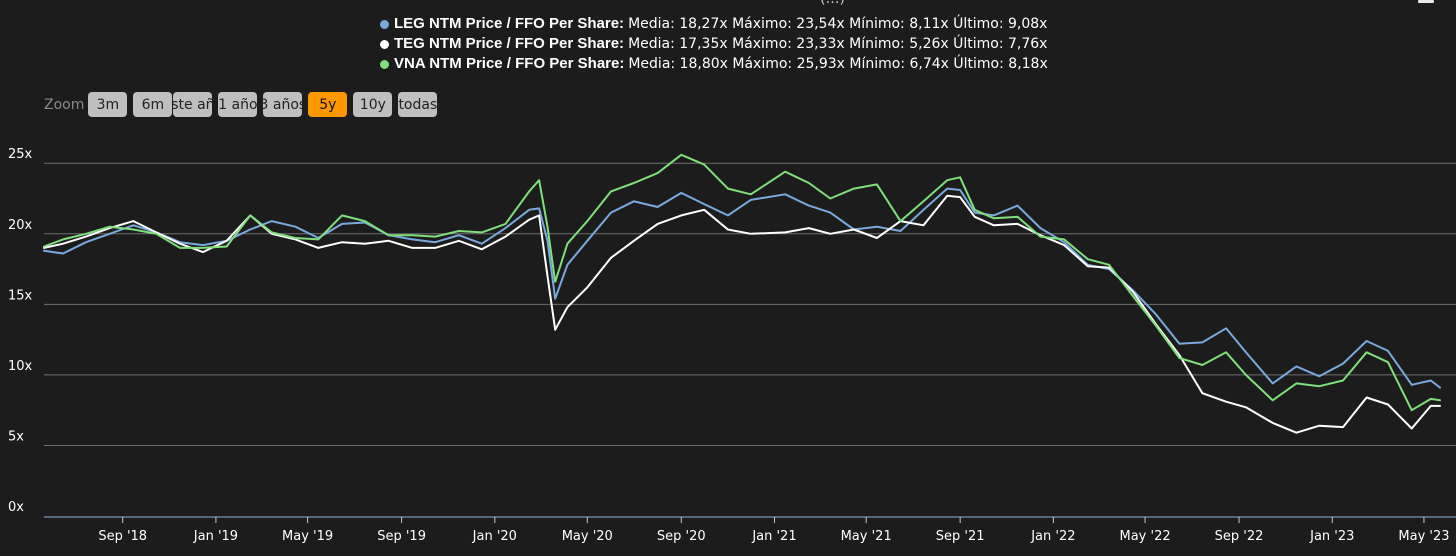 The width and height of the screenshot is (1456, 556). I want to click on y-tick-label: 5x, so click(16, 436).